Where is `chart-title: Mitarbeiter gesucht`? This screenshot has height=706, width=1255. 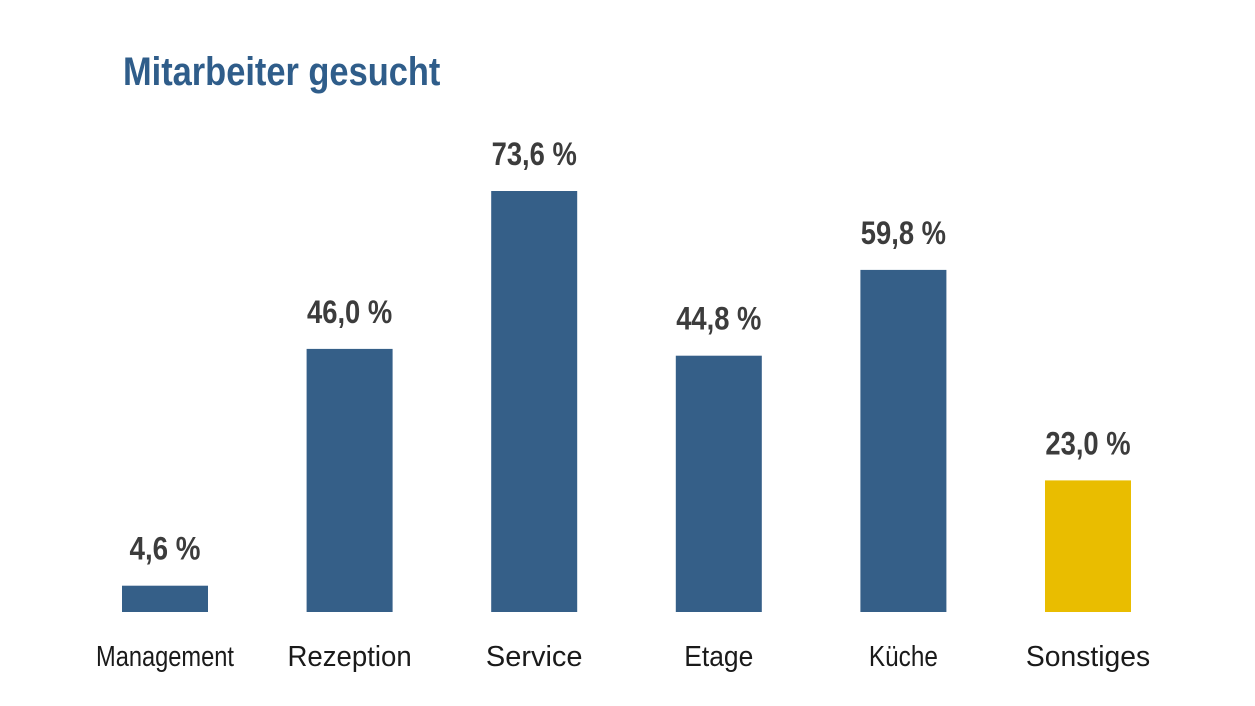 chart-title: Mitarbeiter gesucht is located at coordinates (282, 72).